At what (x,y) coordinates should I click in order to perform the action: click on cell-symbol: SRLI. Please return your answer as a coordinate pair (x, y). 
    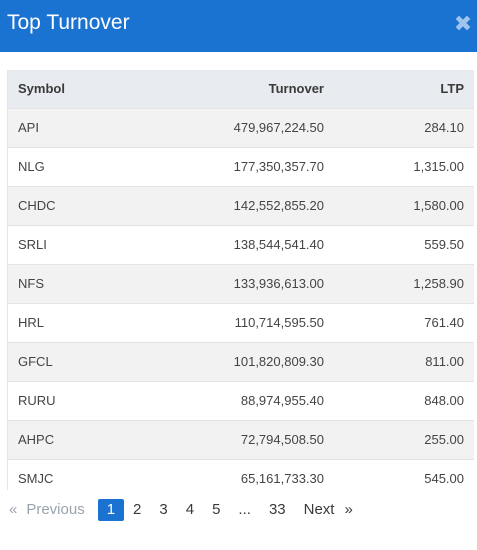
    Looking at the image, I should click on (32, 244).